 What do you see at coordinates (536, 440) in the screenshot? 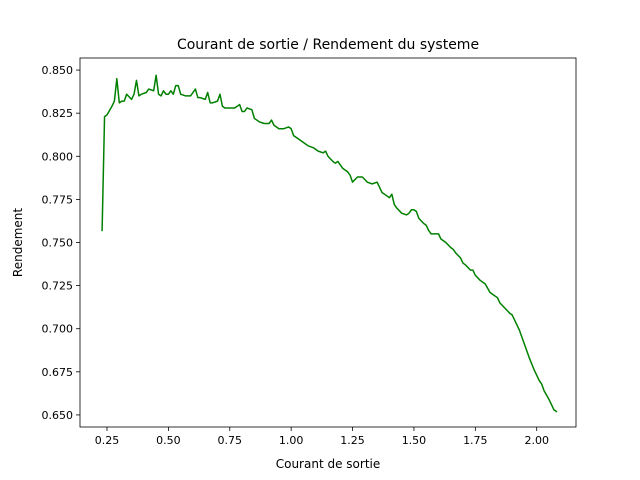
I see `x-tick-label: 2.00` at bounding box center [536, 440].